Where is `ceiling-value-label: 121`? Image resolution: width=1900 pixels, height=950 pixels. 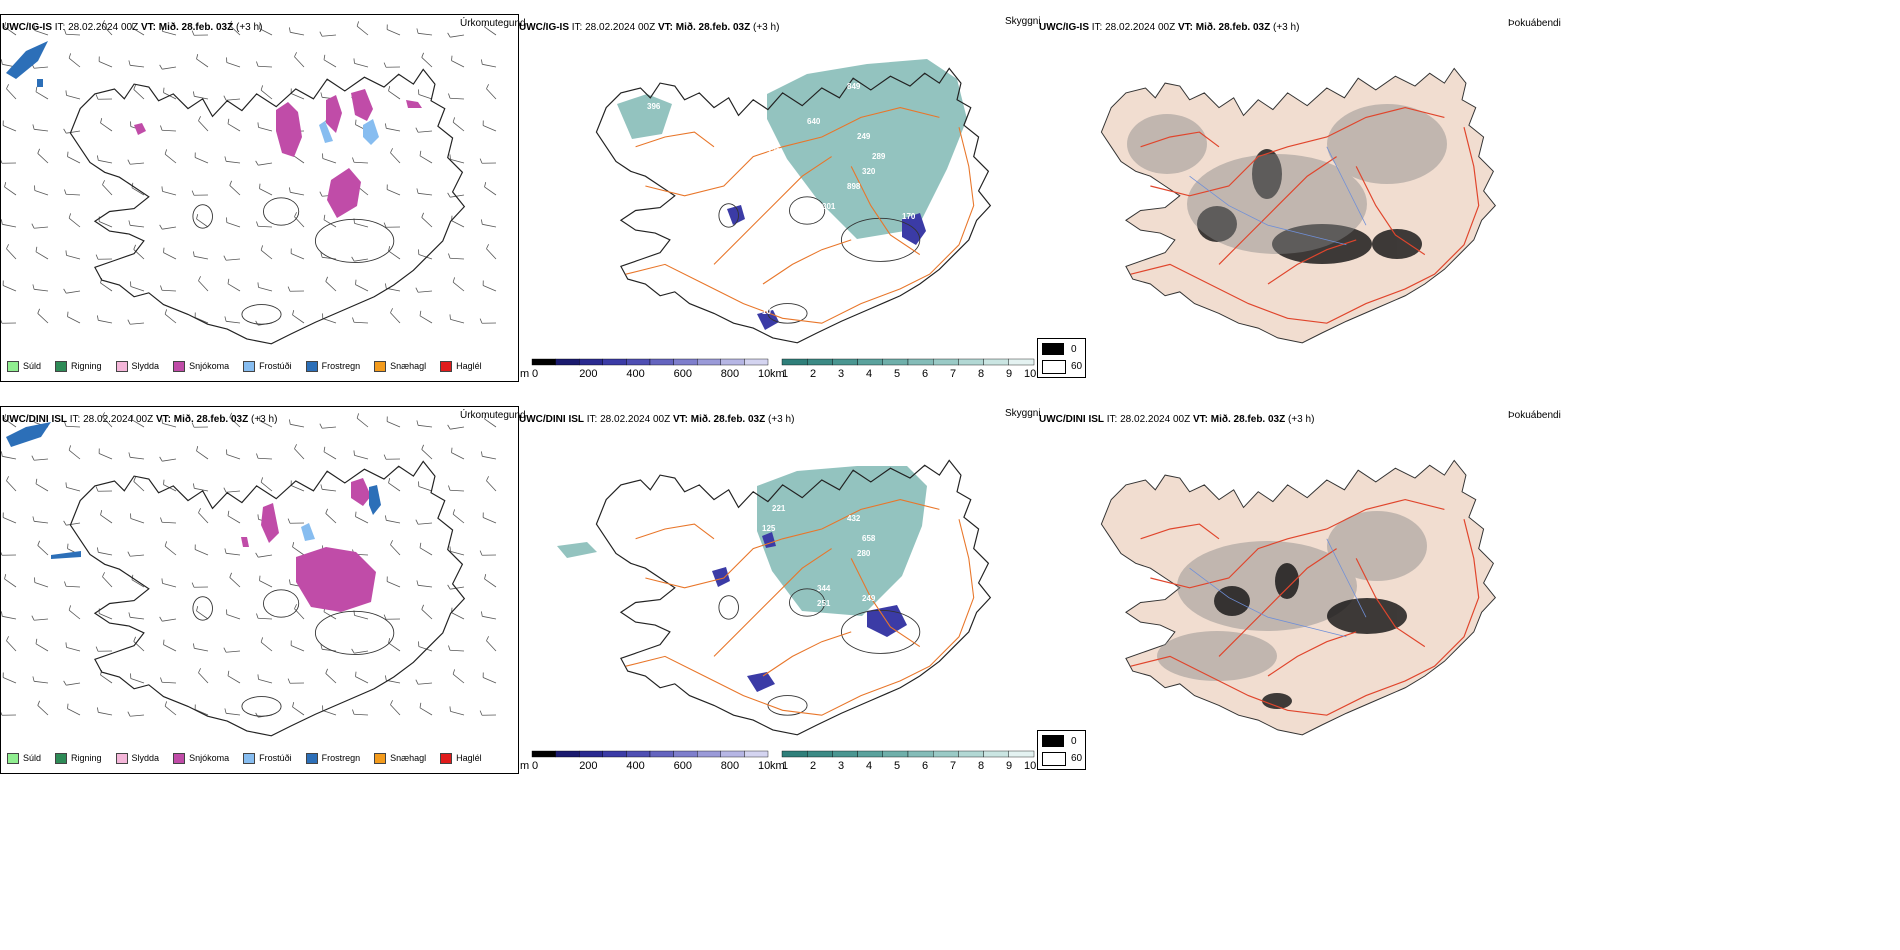
ceiling-value-label: 121 is located at coordinates (769, 693).